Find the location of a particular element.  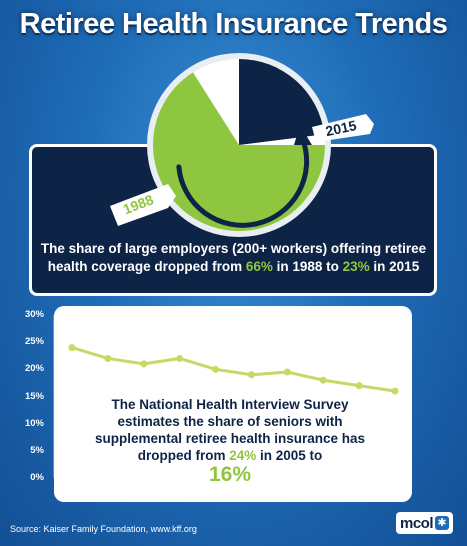

data-point-2005 is located at coordinates (72, 348).